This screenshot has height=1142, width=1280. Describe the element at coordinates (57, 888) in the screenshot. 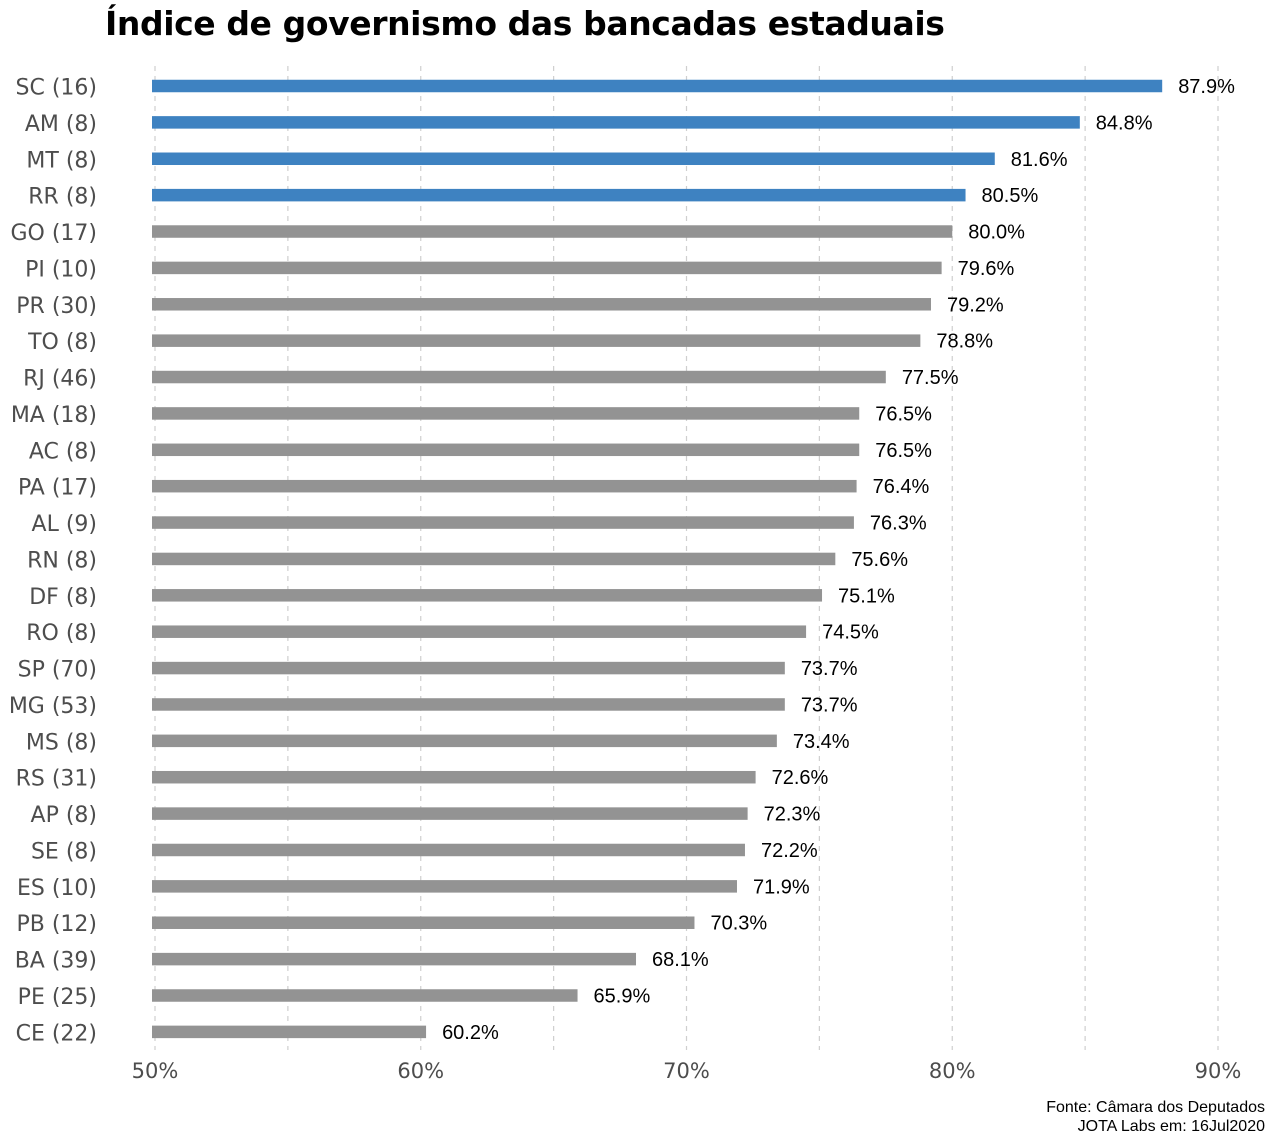

I see `category-label-22: ES (10)` at that location.